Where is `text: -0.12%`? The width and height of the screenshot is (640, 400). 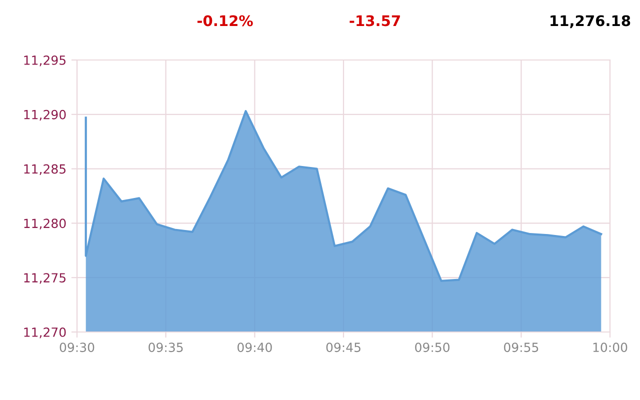
text: -0.12% is located at coordinates (225, 20).